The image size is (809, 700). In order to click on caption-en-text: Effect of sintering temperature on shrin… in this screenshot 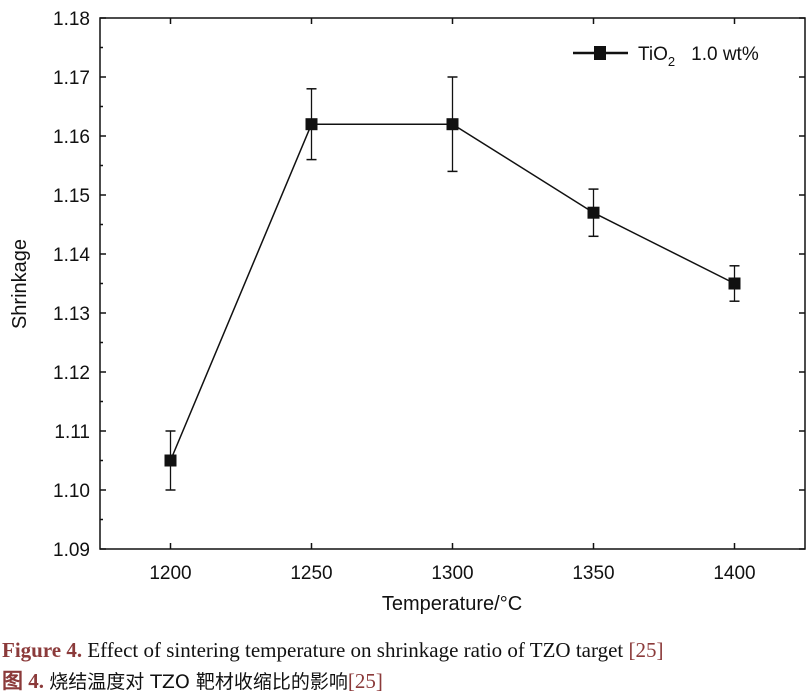, I will do `click(355, 650)`.